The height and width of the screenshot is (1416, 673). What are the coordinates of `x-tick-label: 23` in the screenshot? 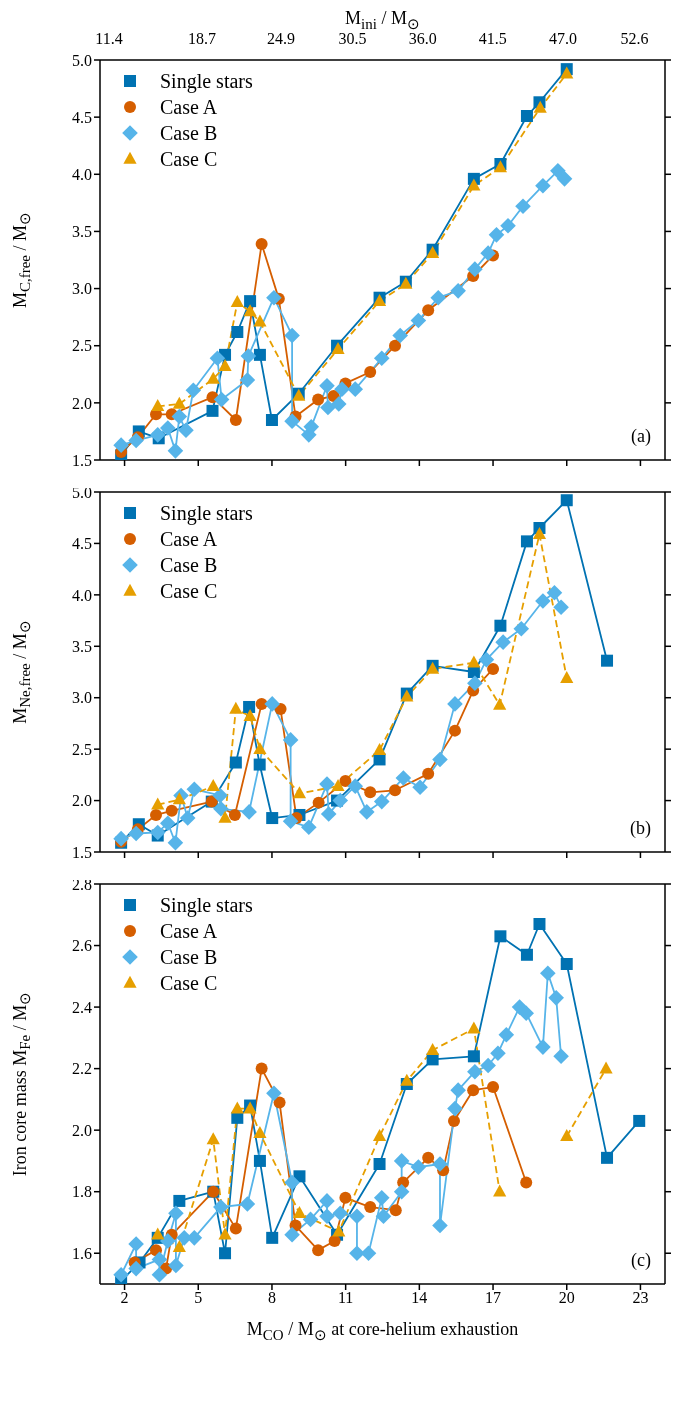 It's located at (640, 1298).